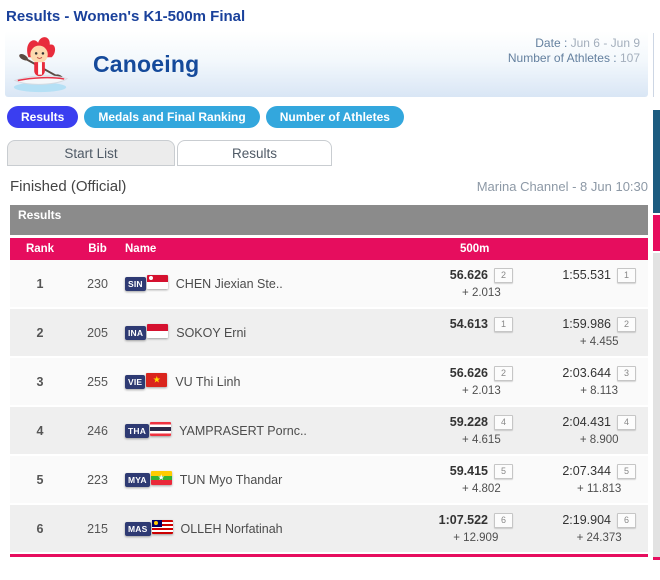 The image size is (660, 580). I want to click on offscreen-panel-gray-sliver, so click(656, 406).